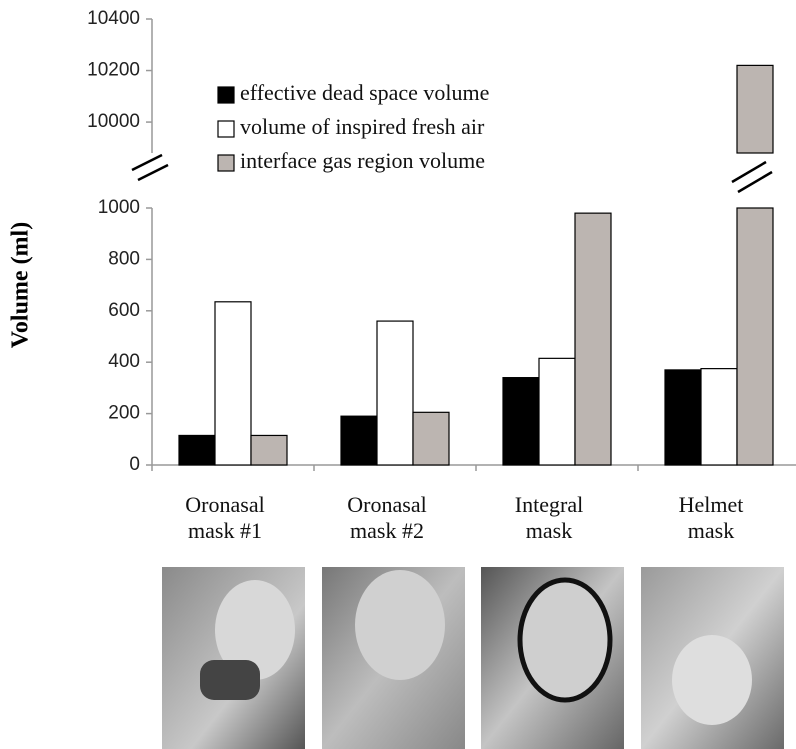 The height and width of the screenshot is (749, 796). What do you see at coordinates (364, 92) in the screenshot?
I see `legend-label: effective dead space volume` at bounding box center [364, 92].